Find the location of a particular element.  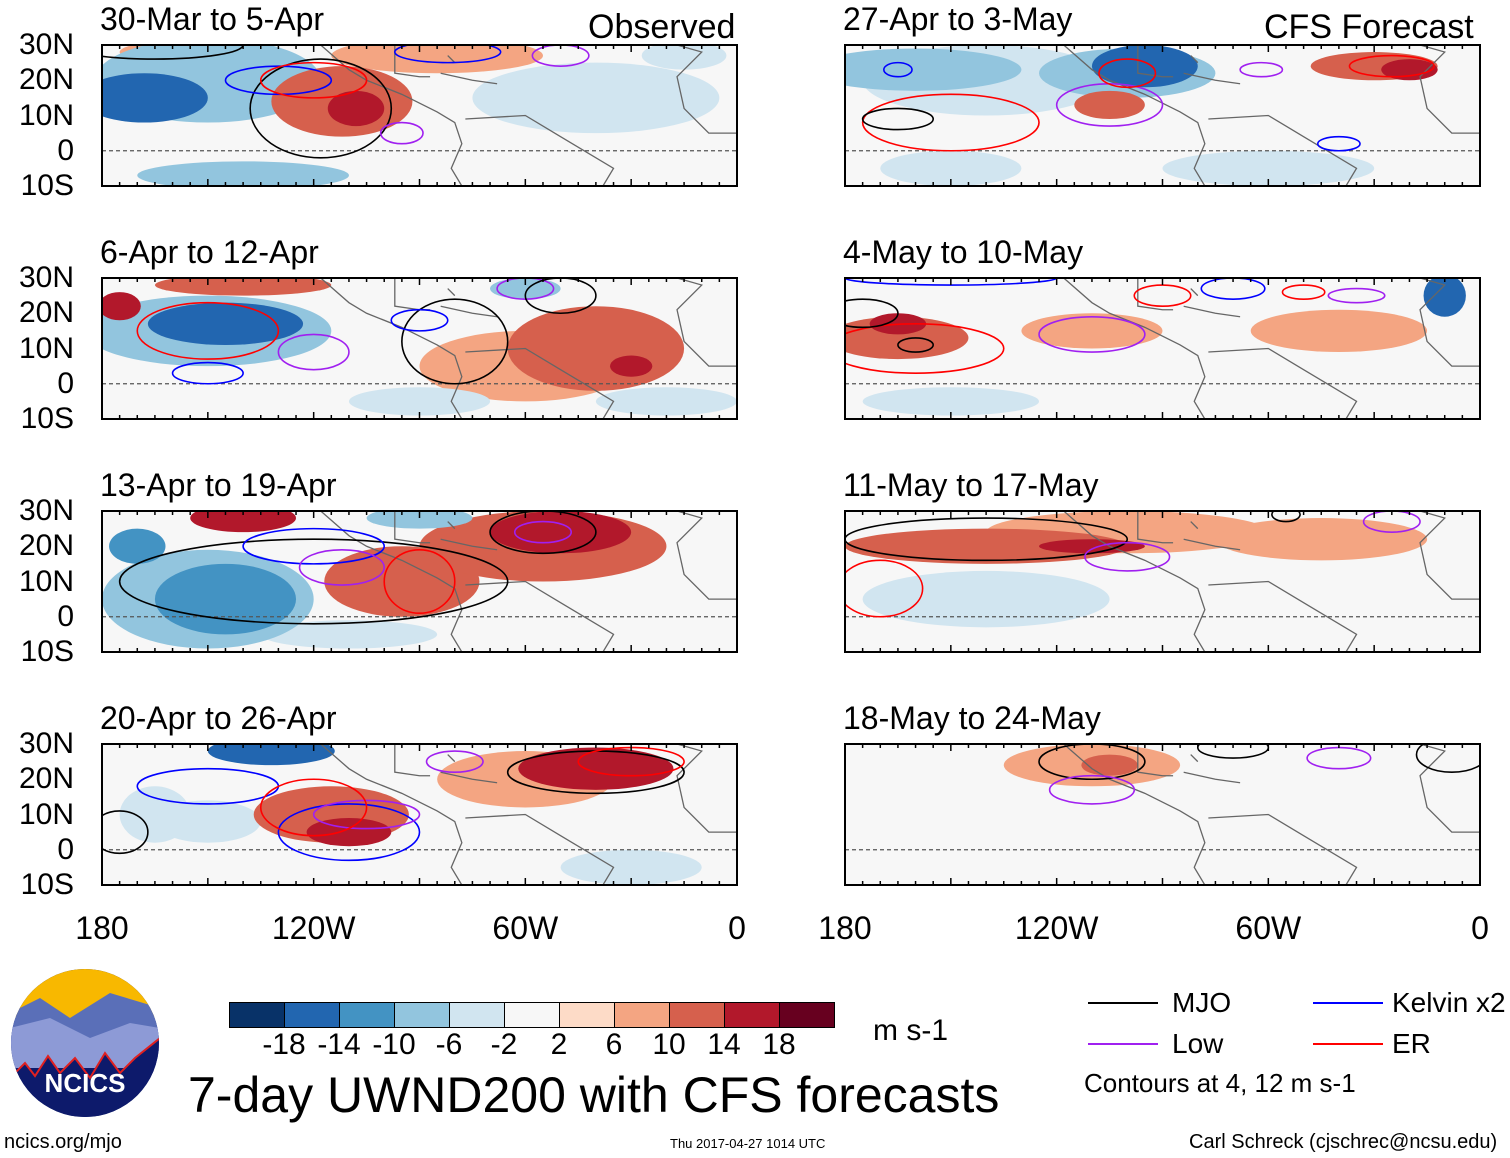

lon-label: 0 is located at coordinates (737, 928).